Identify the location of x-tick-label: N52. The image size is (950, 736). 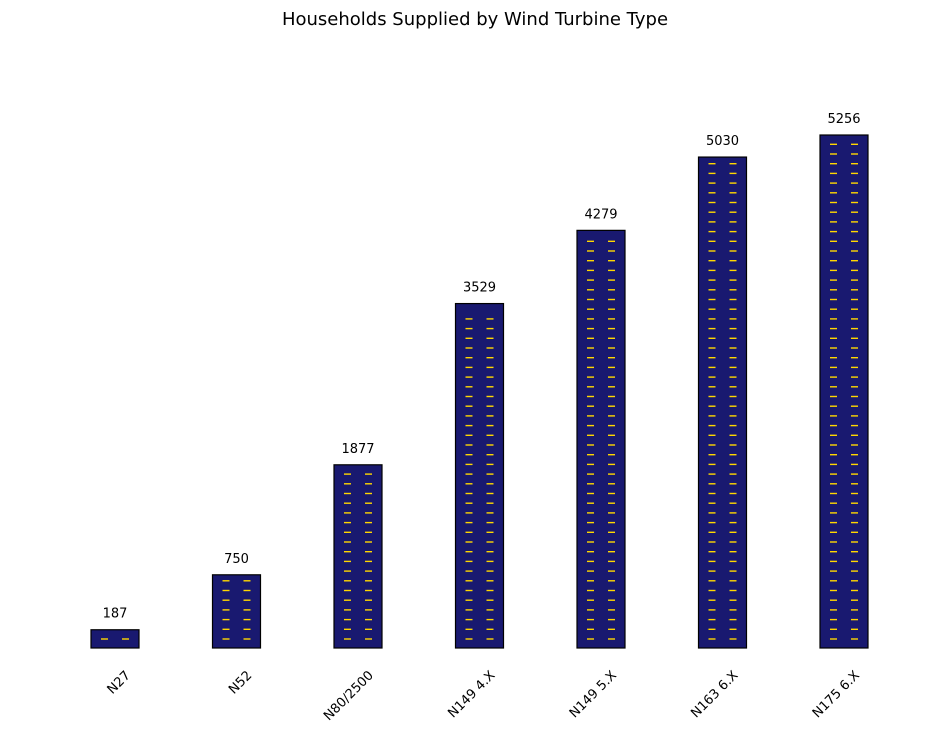
(240, 682).